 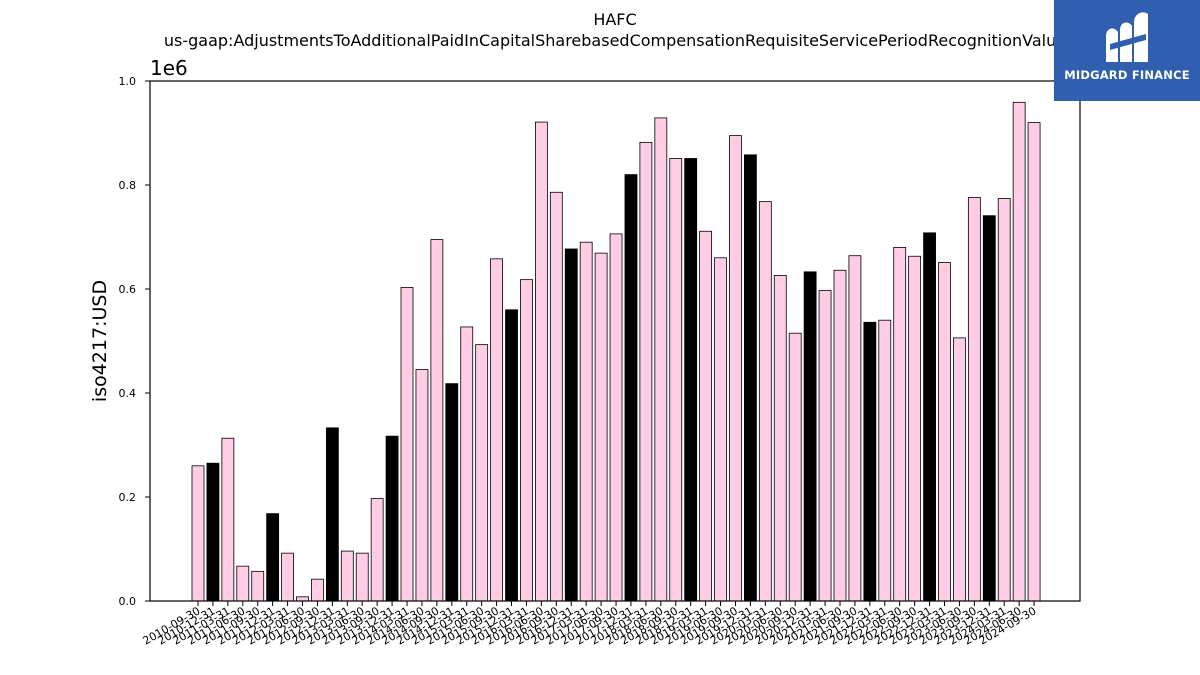 I want to click on y-axis-label: iso4217:USD, so click(x=100, y=341).